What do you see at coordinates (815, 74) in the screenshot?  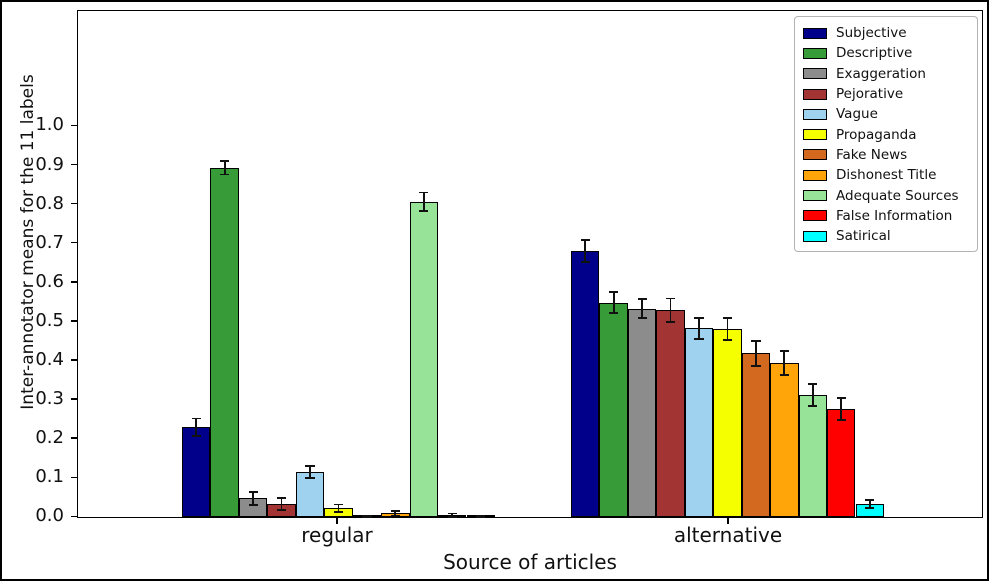 I see `legend-swatch-exaggeration` at bounding box center [815, 74].